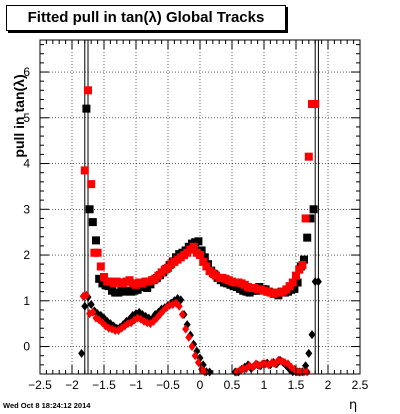 This screenshot has height=414, width=400. What do you see at coordinates (72, 385) in the screenshot?
I see `x-tick-label: −2` at bounding box center [72, 385].